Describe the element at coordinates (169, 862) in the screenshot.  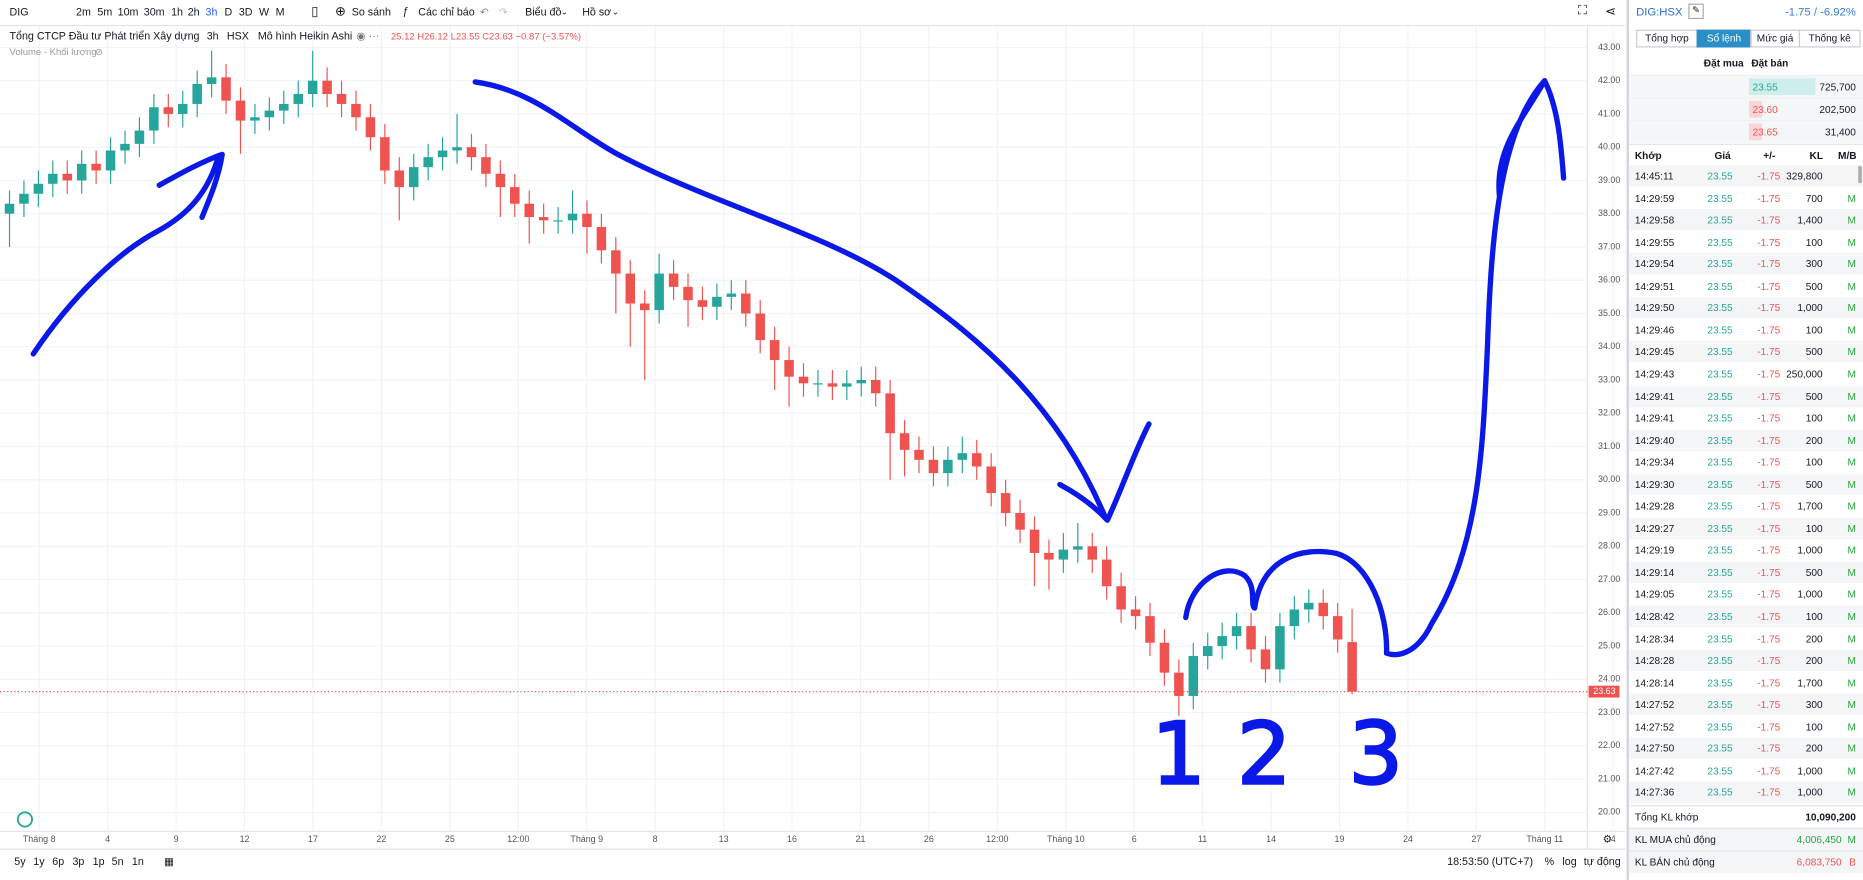
I see `calendar-icon: ▦` at that location.